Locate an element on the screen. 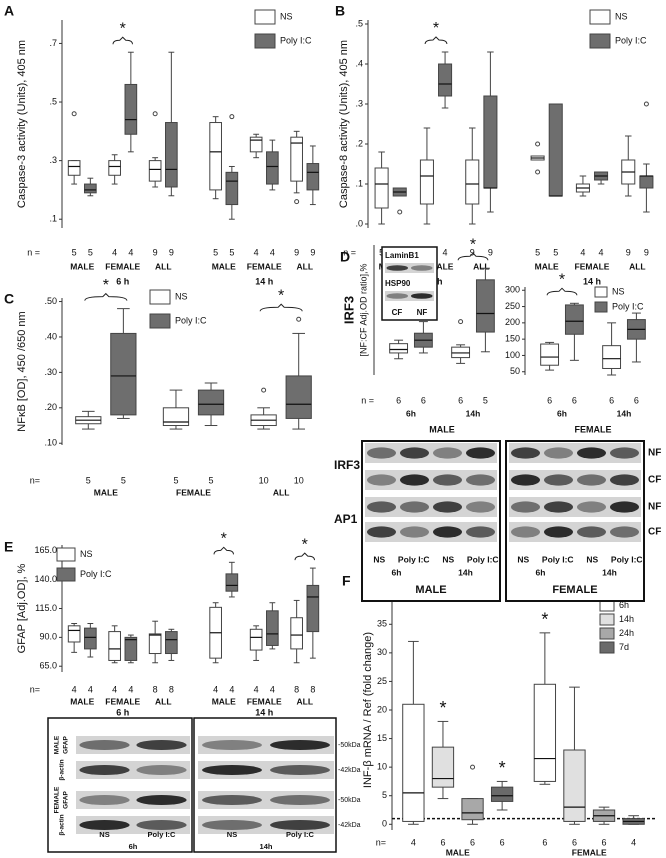 The height and width of the screenshot is (858, 666). y-tick-label: .2 is located at coordinates (359, 143).